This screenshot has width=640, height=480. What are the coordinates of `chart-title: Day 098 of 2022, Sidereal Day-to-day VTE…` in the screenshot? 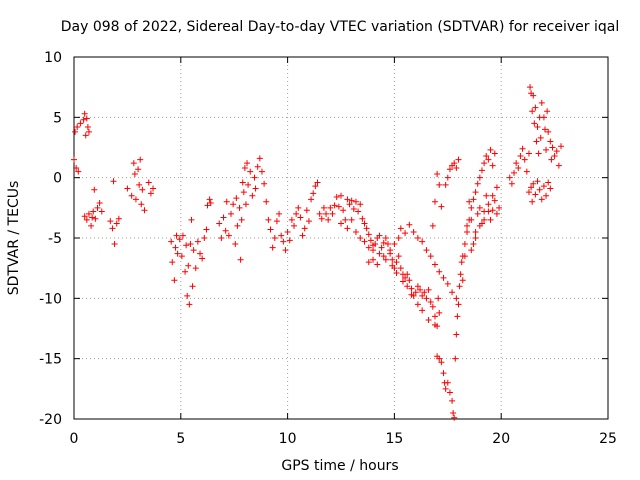 It's located at (340, 27).